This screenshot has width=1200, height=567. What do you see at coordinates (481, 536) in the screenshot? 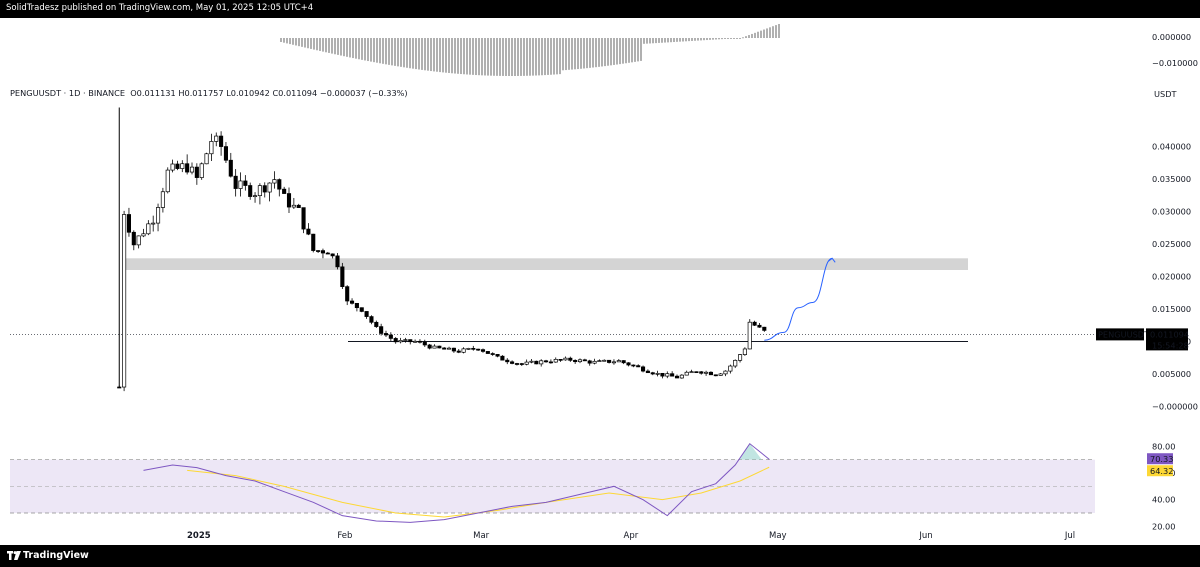
I see `time-tick: Mar` at bounding box center [481, 536].